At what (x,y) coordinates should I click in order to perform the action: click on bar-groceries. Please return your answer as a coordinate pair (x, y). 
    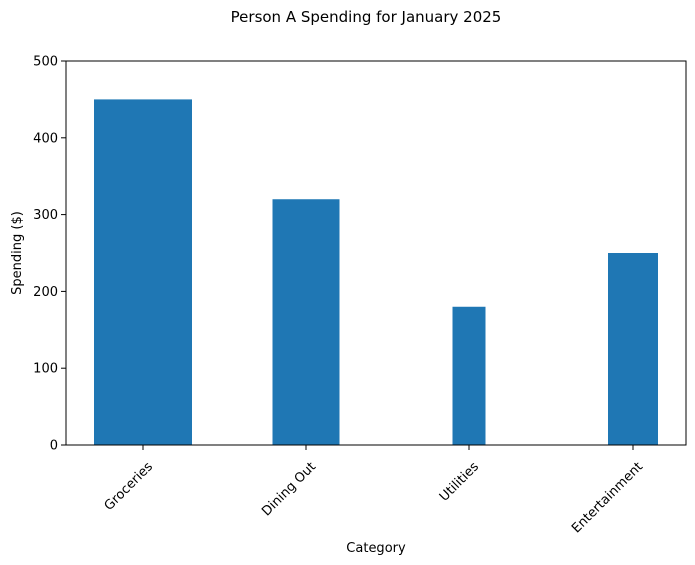
    Looking at the image, I should click on (143, 272).